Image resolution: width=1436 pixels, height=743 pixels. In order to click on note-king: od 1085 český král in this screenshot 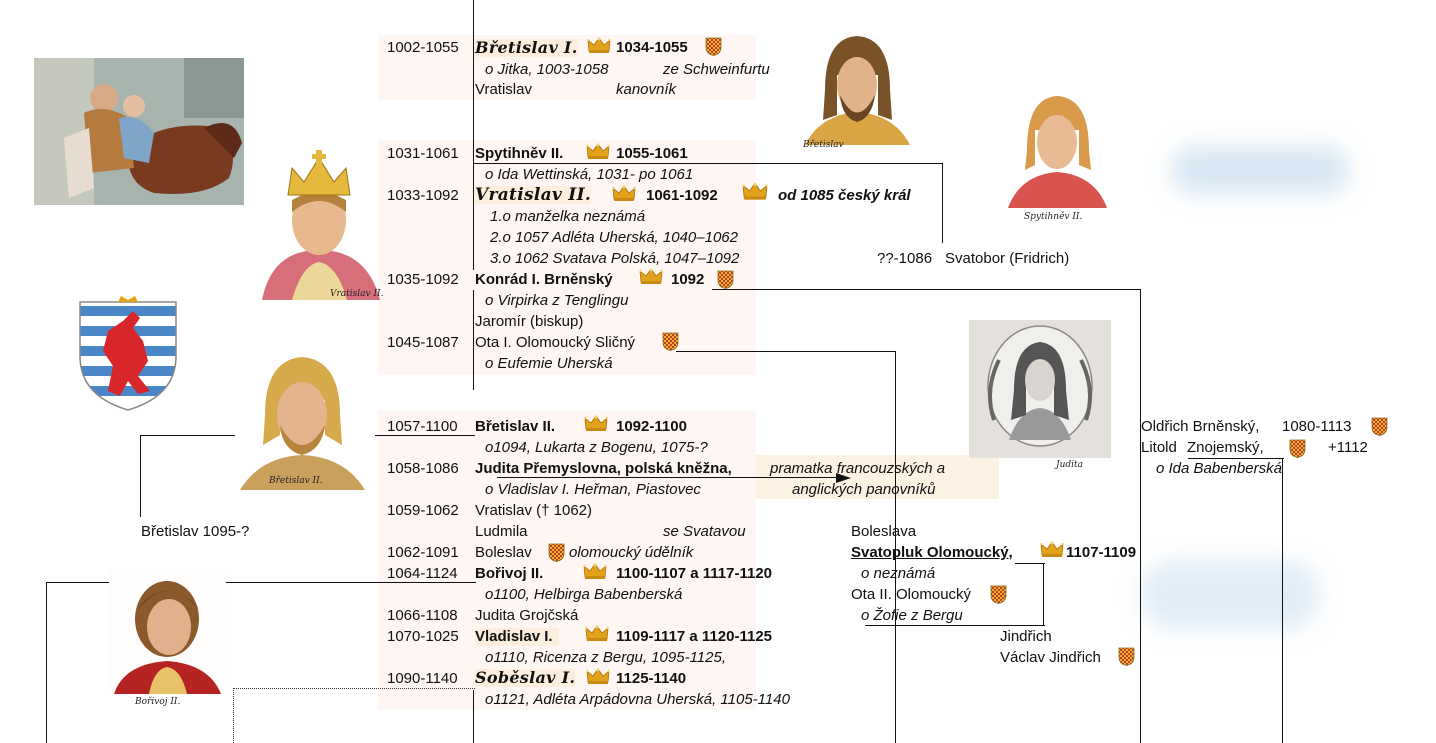, I will do `click(844, 195)`.